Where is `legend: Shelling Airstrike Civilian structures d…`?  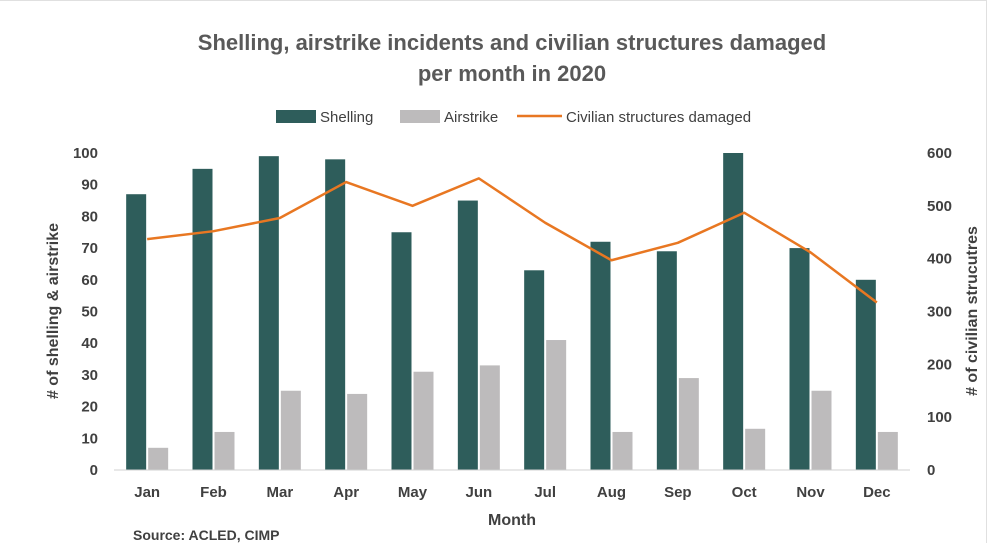 legend: Shelling Airstrike Civilian structures d… is located at coordinates (513, 117).